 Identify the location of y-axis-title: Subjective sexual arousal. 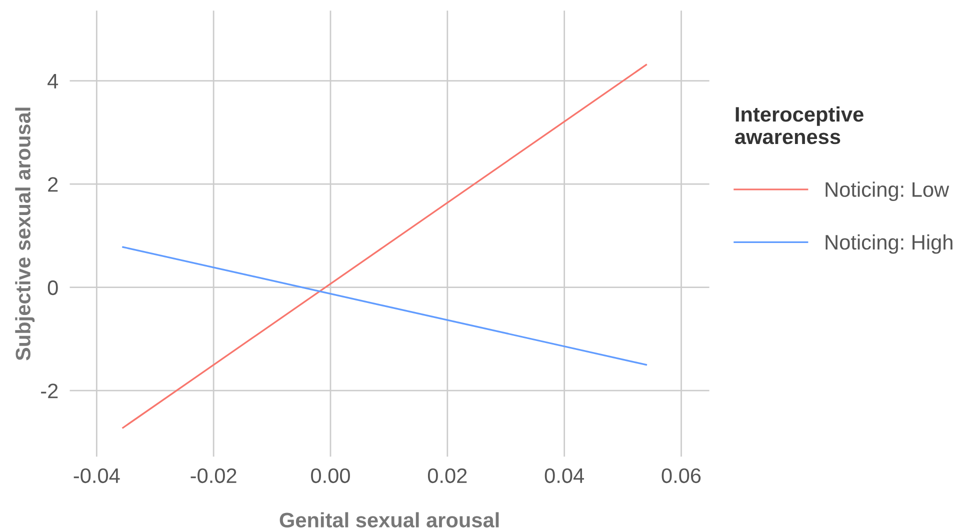
(25, 234).